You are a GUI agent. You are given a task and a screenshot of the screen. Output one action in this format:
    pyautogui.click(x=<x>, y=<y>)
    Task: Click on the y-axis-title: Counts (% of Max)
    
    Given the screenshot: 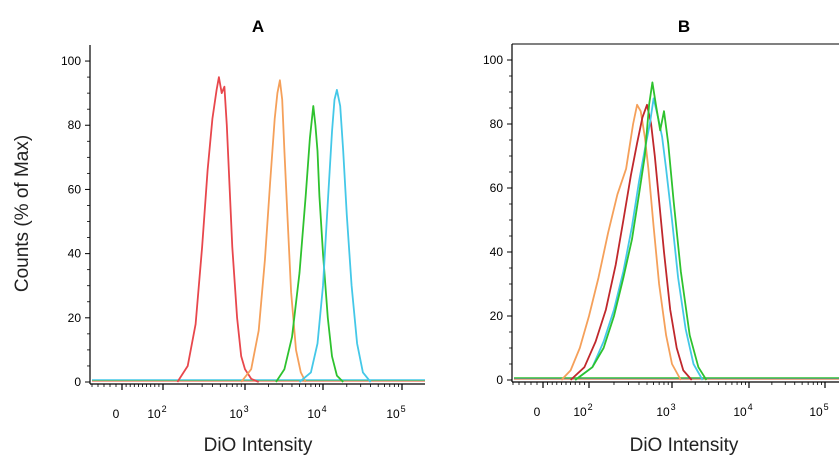 What is the action you would take?
    pyautogui.click(x=22, y=213)
    